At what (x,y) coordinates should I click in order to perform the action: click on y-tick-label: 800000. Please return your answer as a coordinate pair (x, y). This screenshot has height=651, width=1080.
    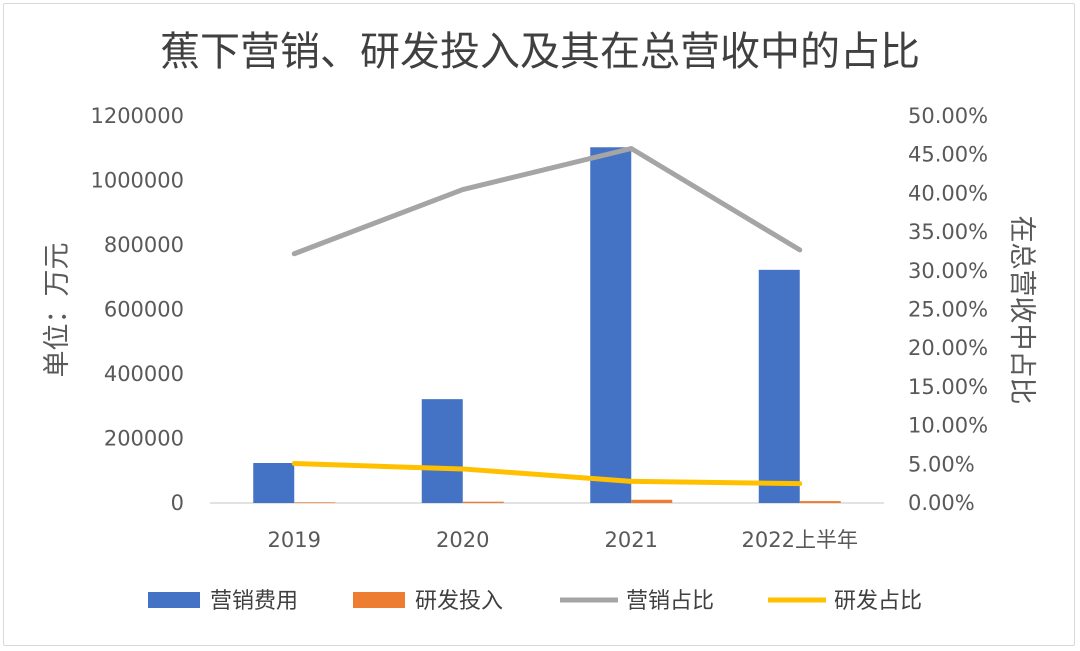
    Looking at the image, I should click on (144, 245).